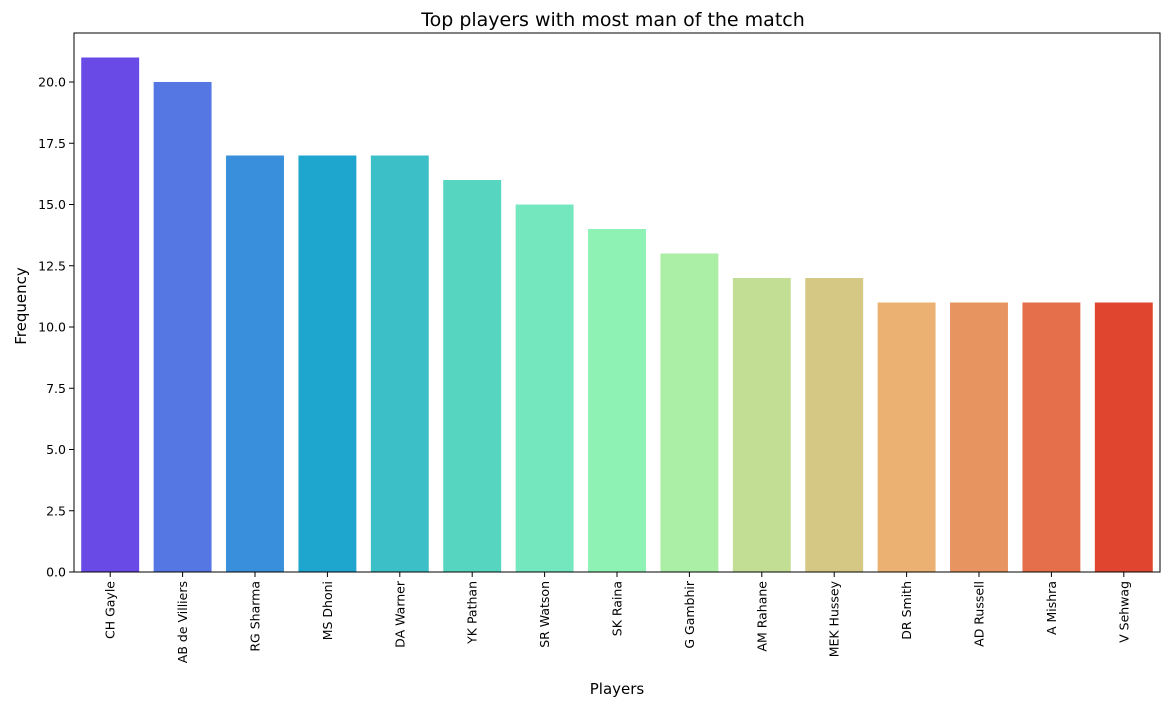  Describe the element at coordinates (56, 572) in the screenshot. I see `y-tick-label: 0.0` at that location.